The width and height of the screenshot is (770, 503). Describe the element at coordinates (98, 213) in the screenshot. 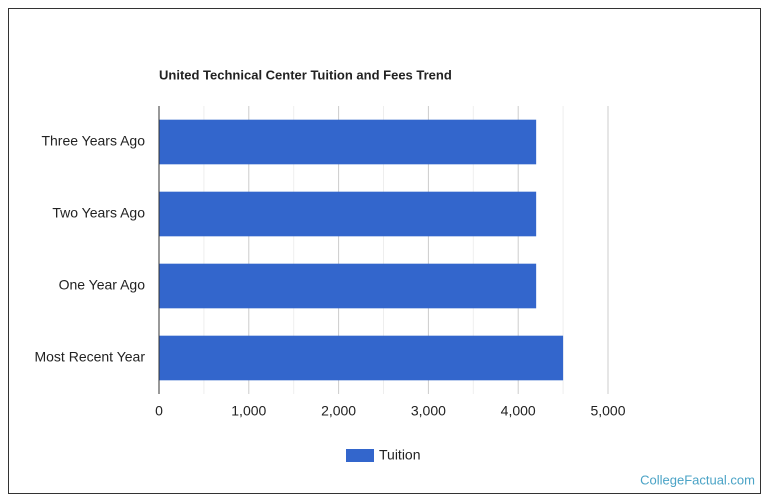

I see `y-tick-label: Two Years Ago` at that location.